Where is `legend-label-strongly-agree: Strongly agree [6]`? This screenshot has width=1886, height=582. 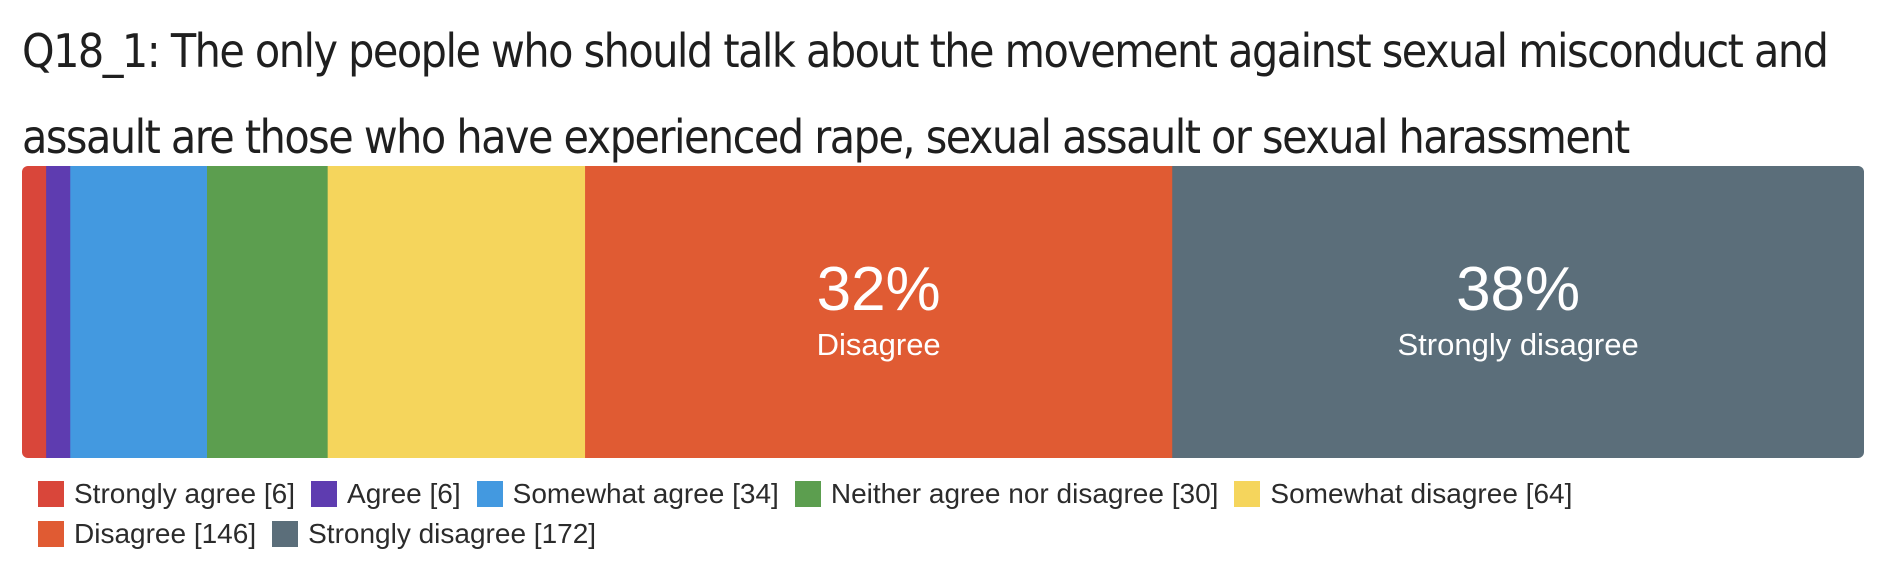
legend-label-strongly-agree: Strongly agree [6] is located at coordinates (185, 493).